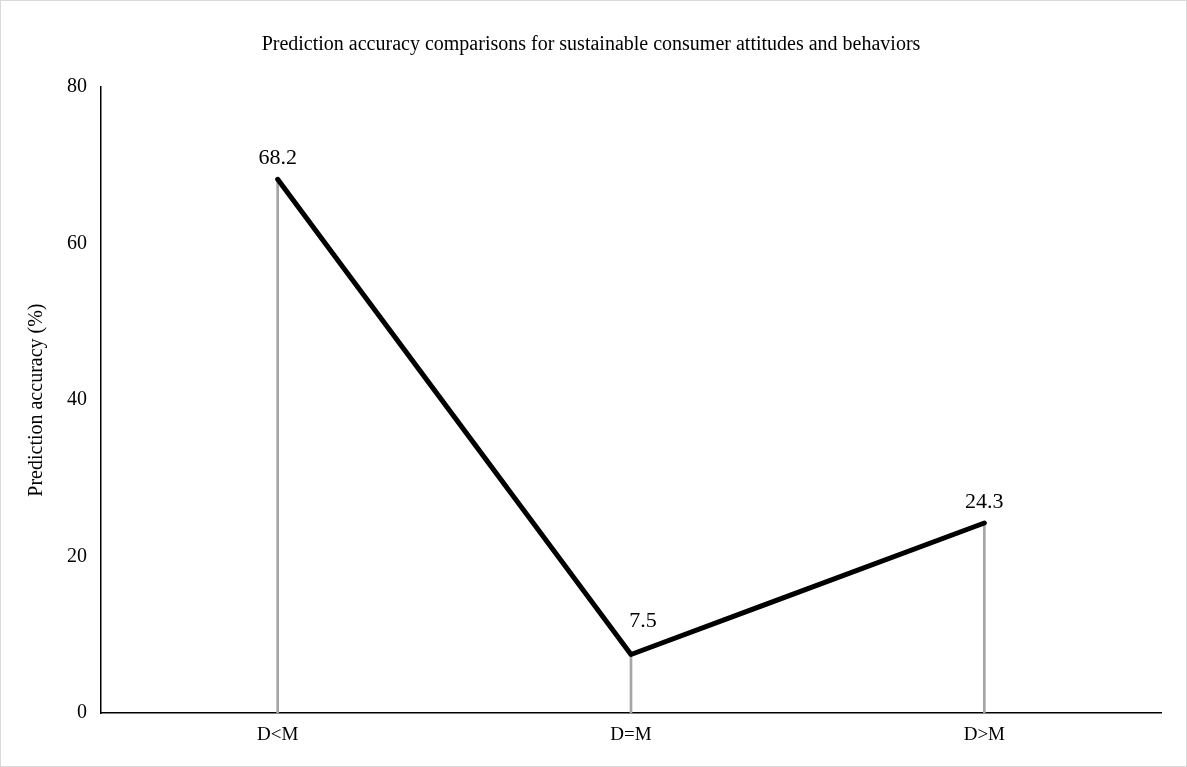 The image size is (1187, 767). I want to click on data-label: 24.3, so click(984, 500).